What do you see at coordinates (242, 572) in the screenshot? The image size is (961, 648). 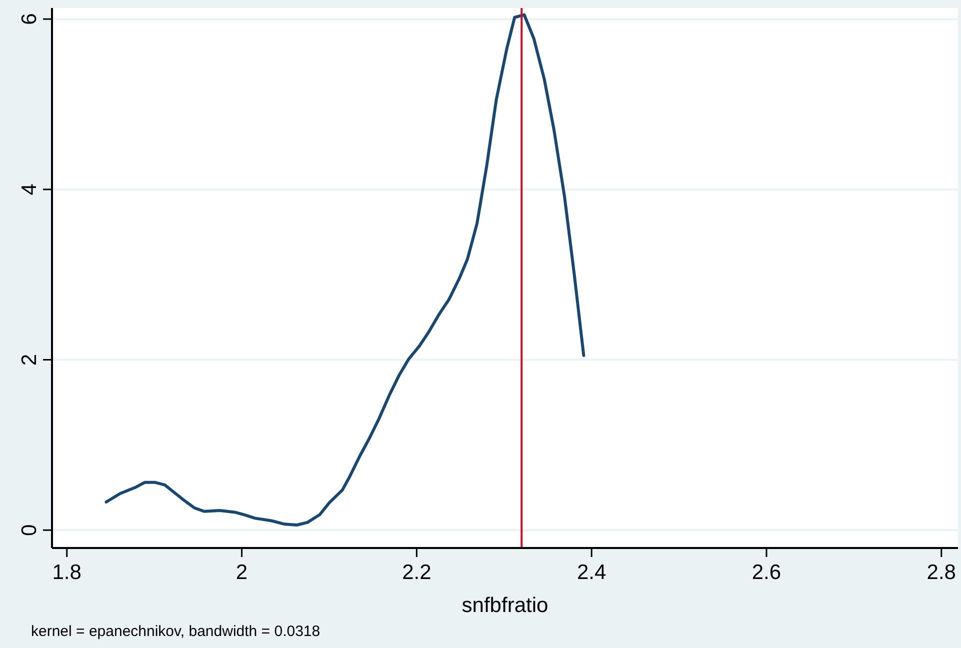 I see `x-tick-label: 2` at bounding box center [242, 572].